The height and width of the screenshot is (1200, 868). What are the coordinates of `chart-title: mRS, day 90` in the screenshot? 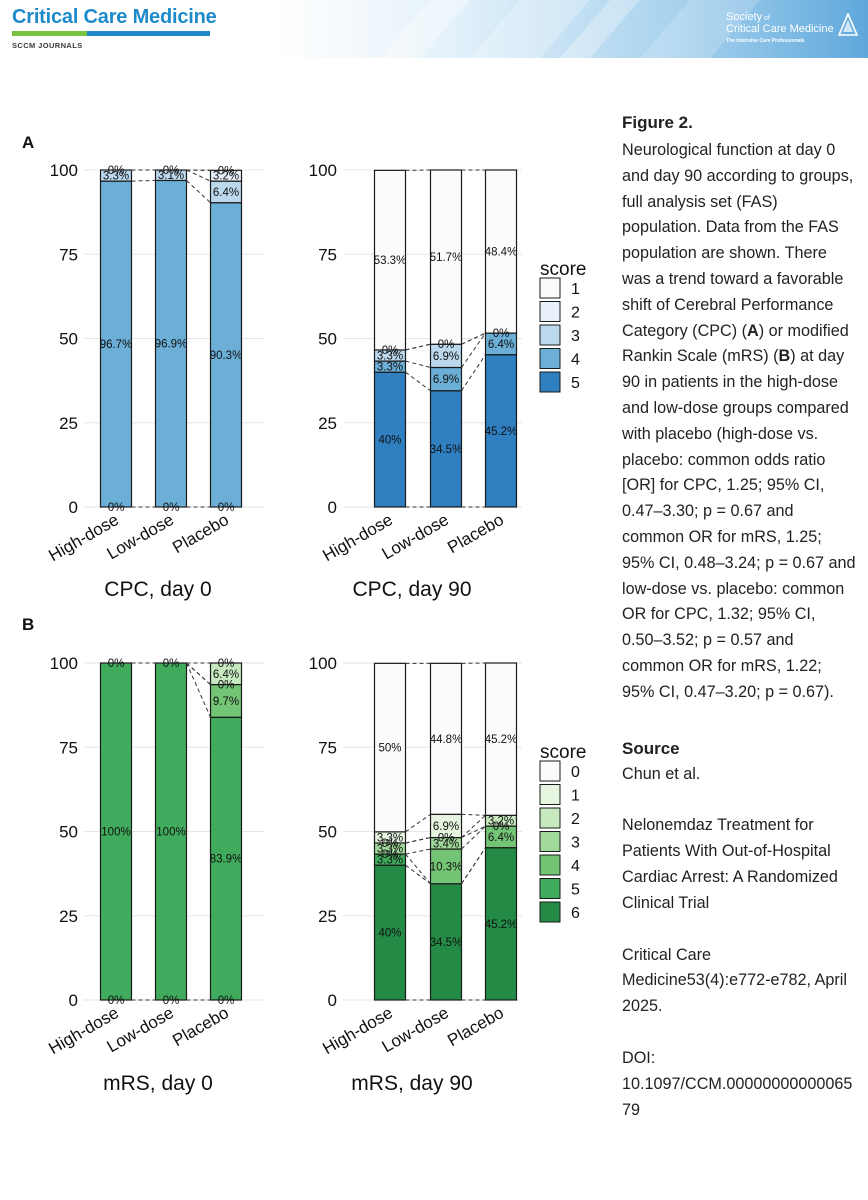 It's located at (411, 1083).